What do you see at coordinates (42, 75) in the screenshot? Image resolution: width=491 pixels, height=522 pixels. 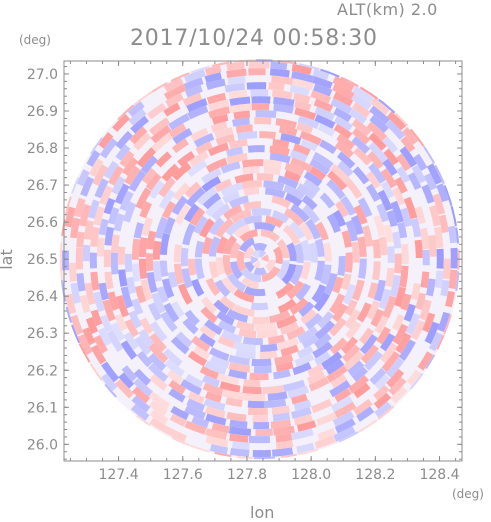 I see `y-tick-label: 27.0` at bounding box center [42, 75].